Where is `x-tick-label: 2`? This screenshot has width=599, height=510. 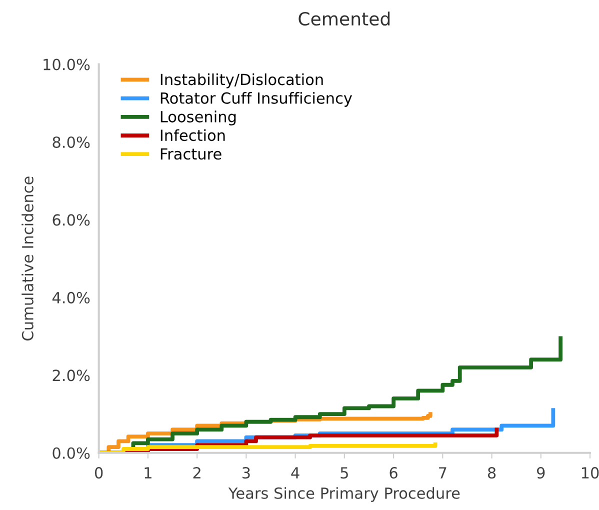
x-tick-label: 2 is located at coordinates (196, 472).